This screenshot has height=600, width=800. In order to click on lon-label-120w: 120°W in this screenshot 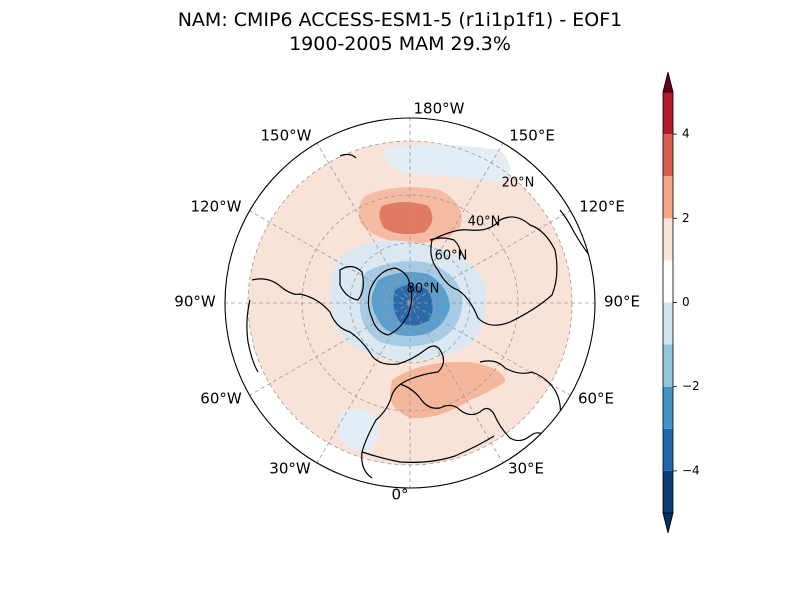, I will do `click(216, 207)`.